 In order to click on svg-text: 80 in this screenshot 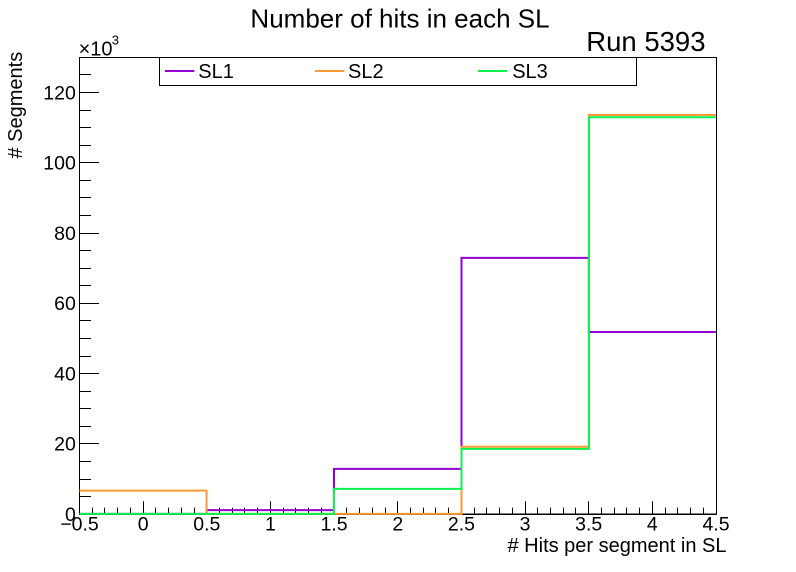, I will do `click(65, 234)`.